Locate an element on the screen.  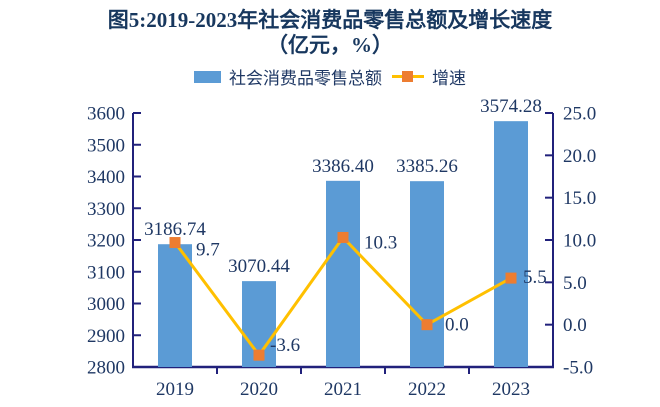
right-axis-tick-label: 25.0 is located at coordinates (579, 114).